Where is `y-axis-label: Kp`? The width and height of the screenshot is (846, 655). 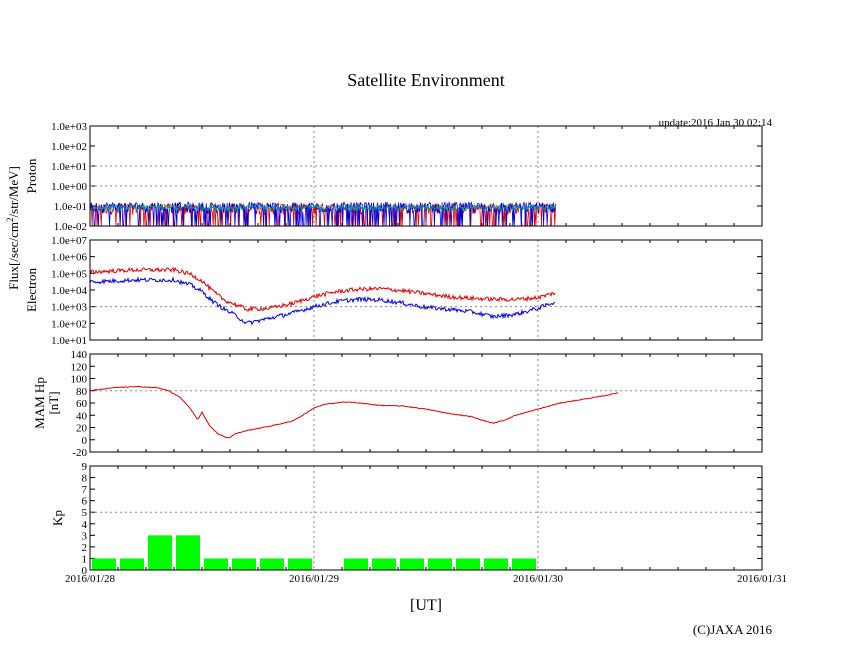
y-axis-label: Kp is located at coordinates (57, 518).